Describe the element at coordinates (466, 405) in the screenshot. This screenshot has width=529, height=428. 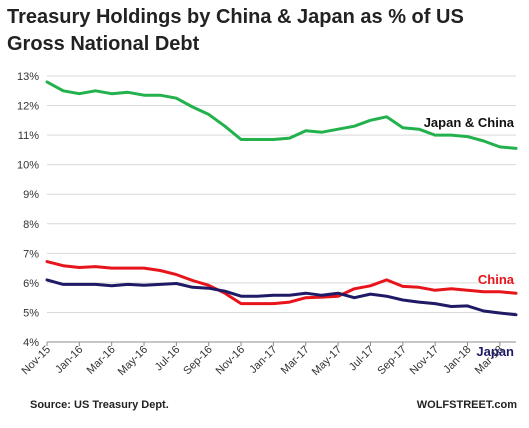
I see `brand-label: WOLFSTREET.com` at that location.